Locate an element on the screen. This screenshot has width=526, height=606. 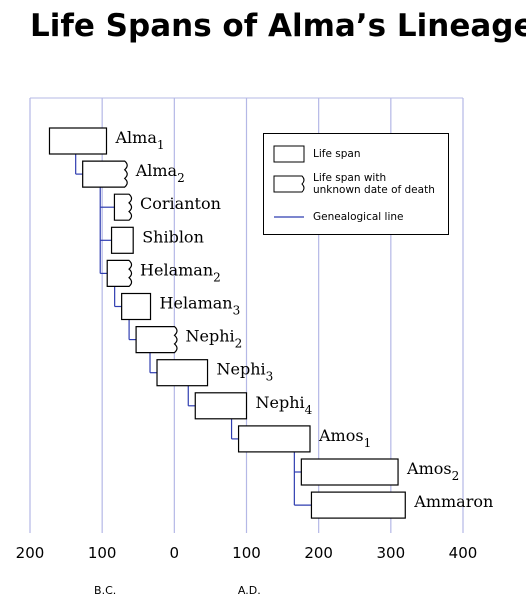
person-name: Corianton is located at coordinates (180, 203).